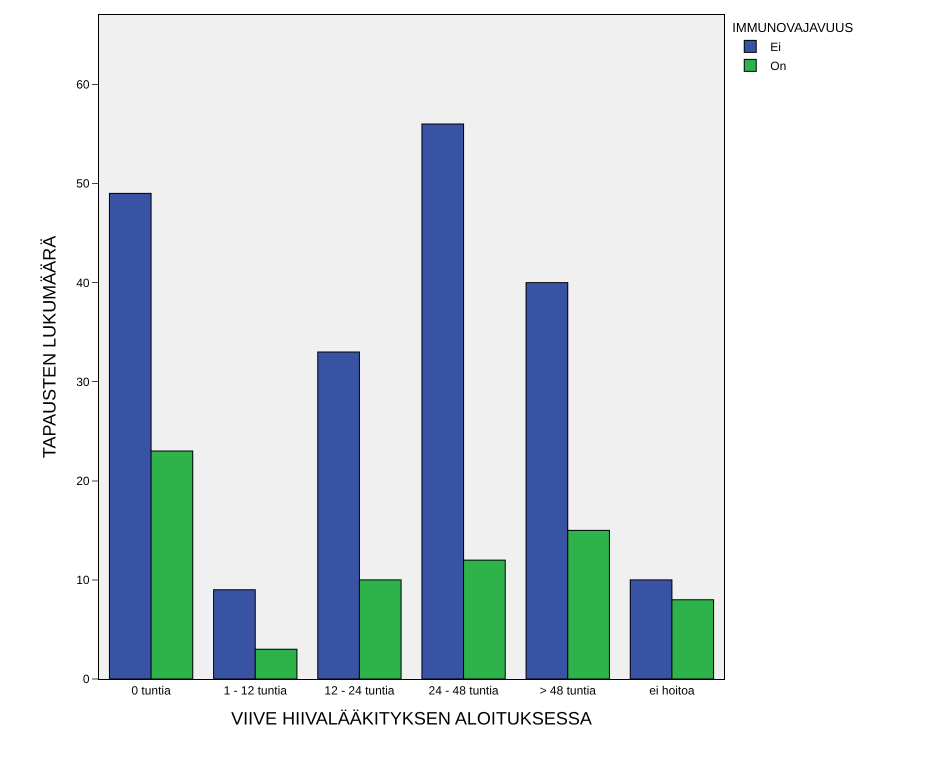  Describe the element at coordinates (83, 183) in the screenshot. I see `y-tick-label: 50` at that location.